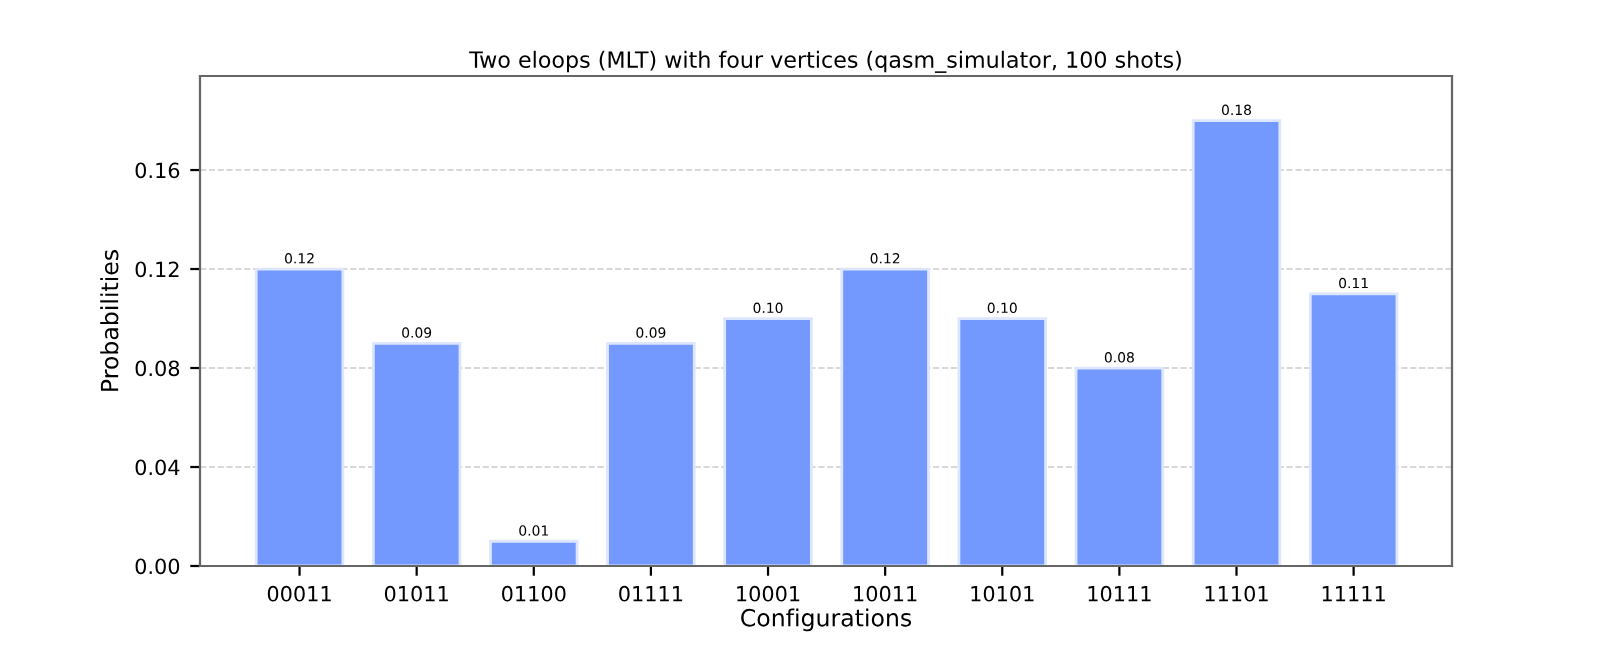  Describe the element at coordinates (299, 593) in the screenshot. I see `x-tick-label: 00011` at that location.